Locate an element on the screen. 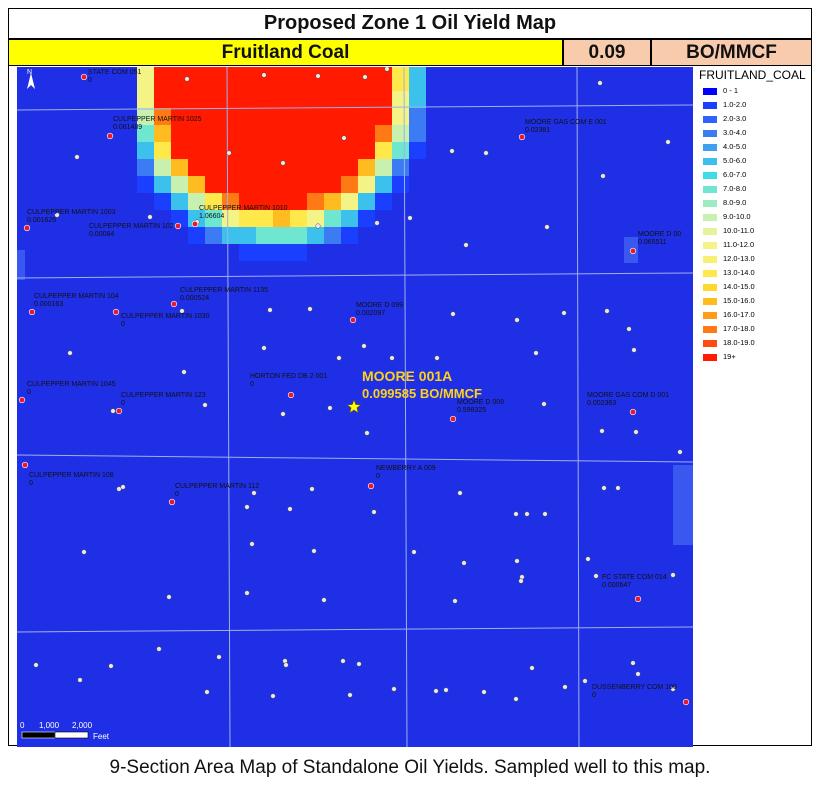  legend-label: 2.0-3.0 is located at coordinates (735, 118).